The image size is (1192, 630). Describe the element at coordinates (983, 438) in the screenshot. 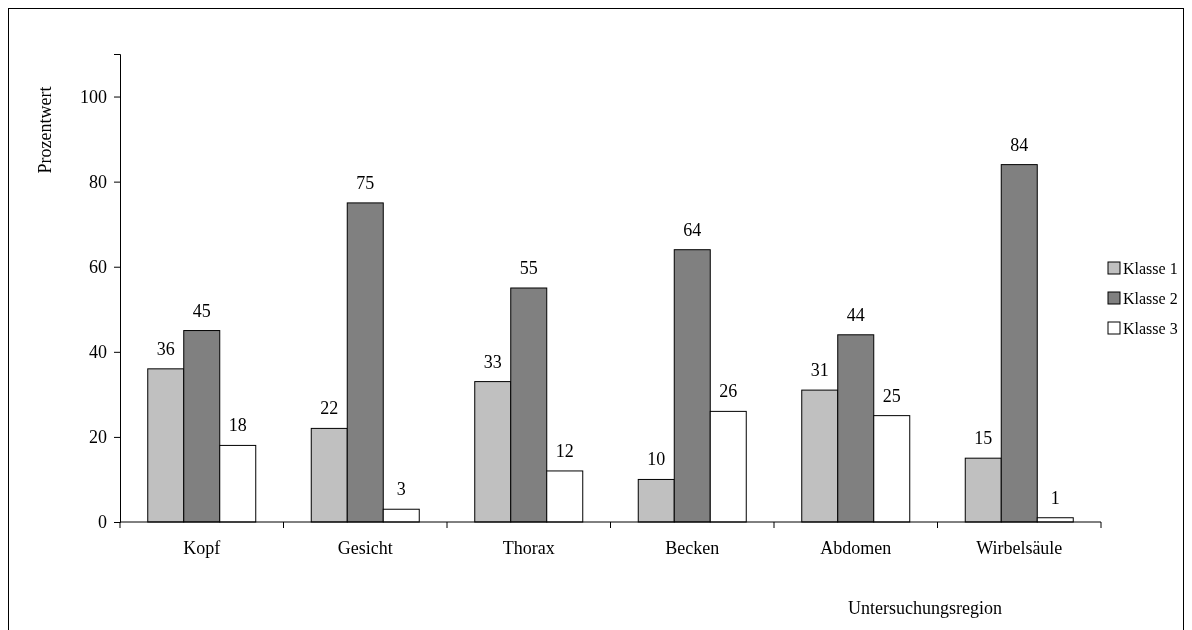

I see `data-label: 15` at that location.